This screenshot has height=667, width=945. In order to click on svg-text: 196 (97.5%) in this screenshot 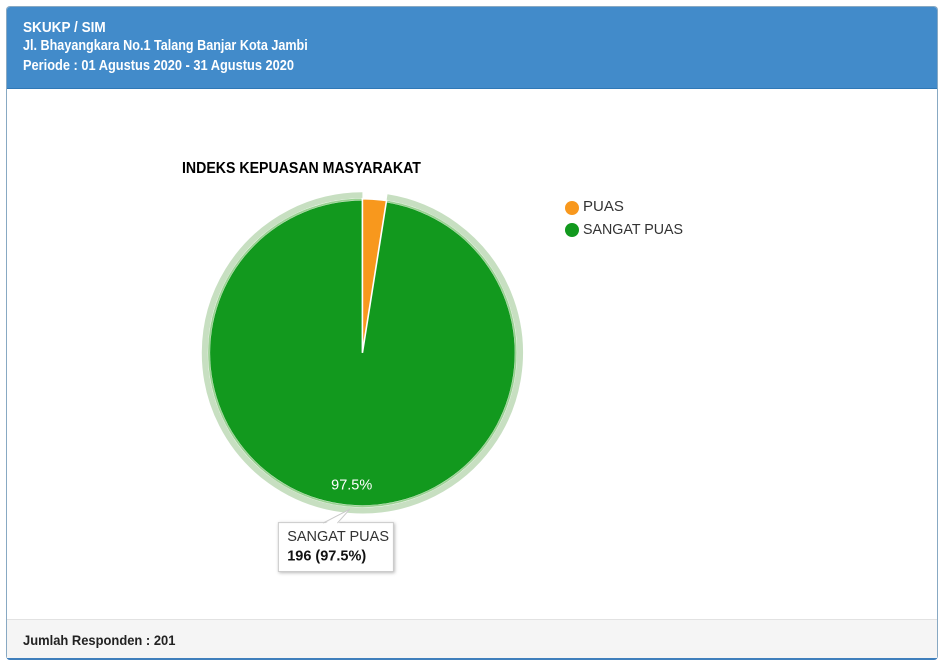, I will do `click(326, 556)`.